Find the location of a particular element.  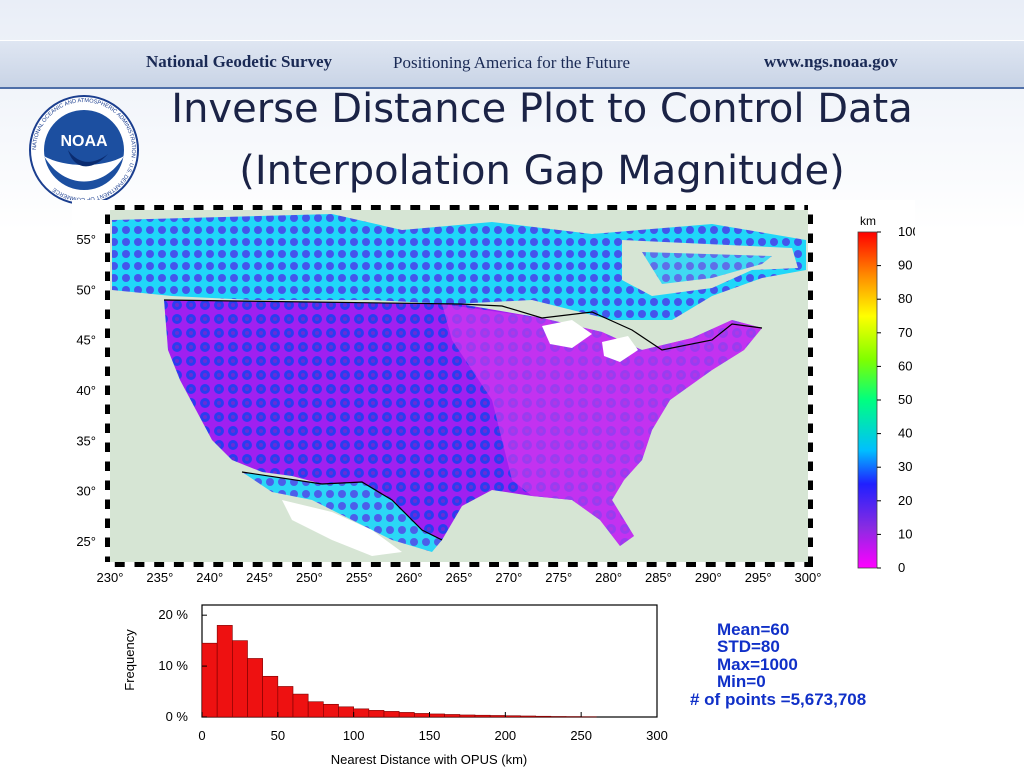

map-x-tick: 265° is located at coordinates (459, 577).